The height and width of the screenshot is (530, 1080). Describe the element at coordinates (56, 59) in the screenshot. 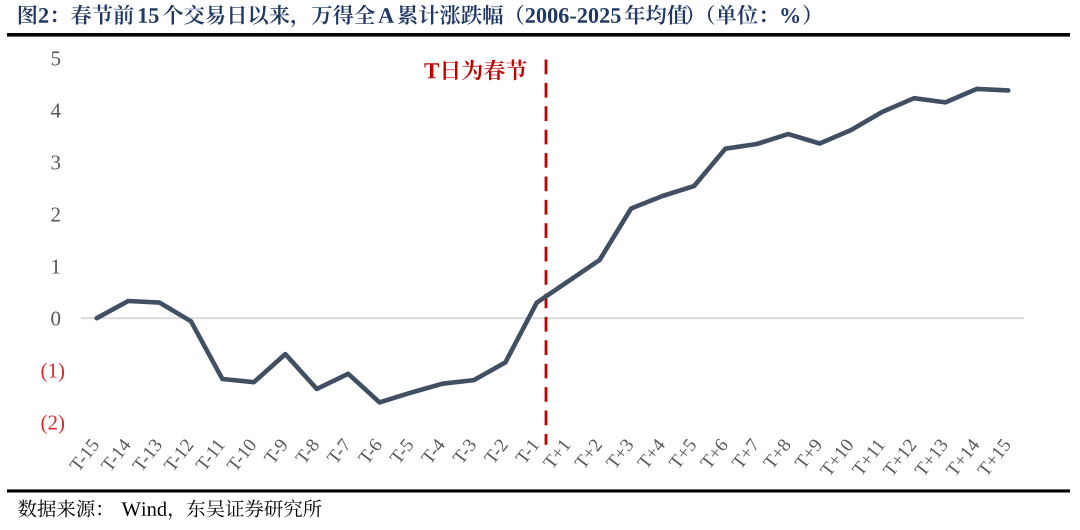

I see `svg-text: 5` at that location.